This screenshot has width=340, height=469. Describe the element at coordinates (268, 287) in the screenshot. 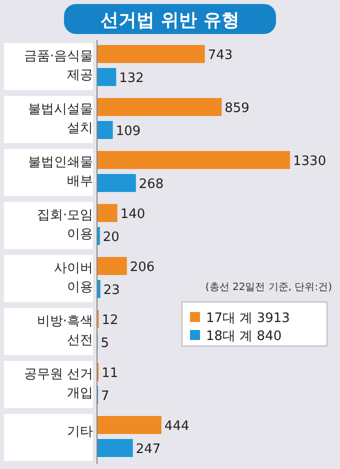

I see `annotation: (총선 22일전 기준, 단위:건)` at that location.